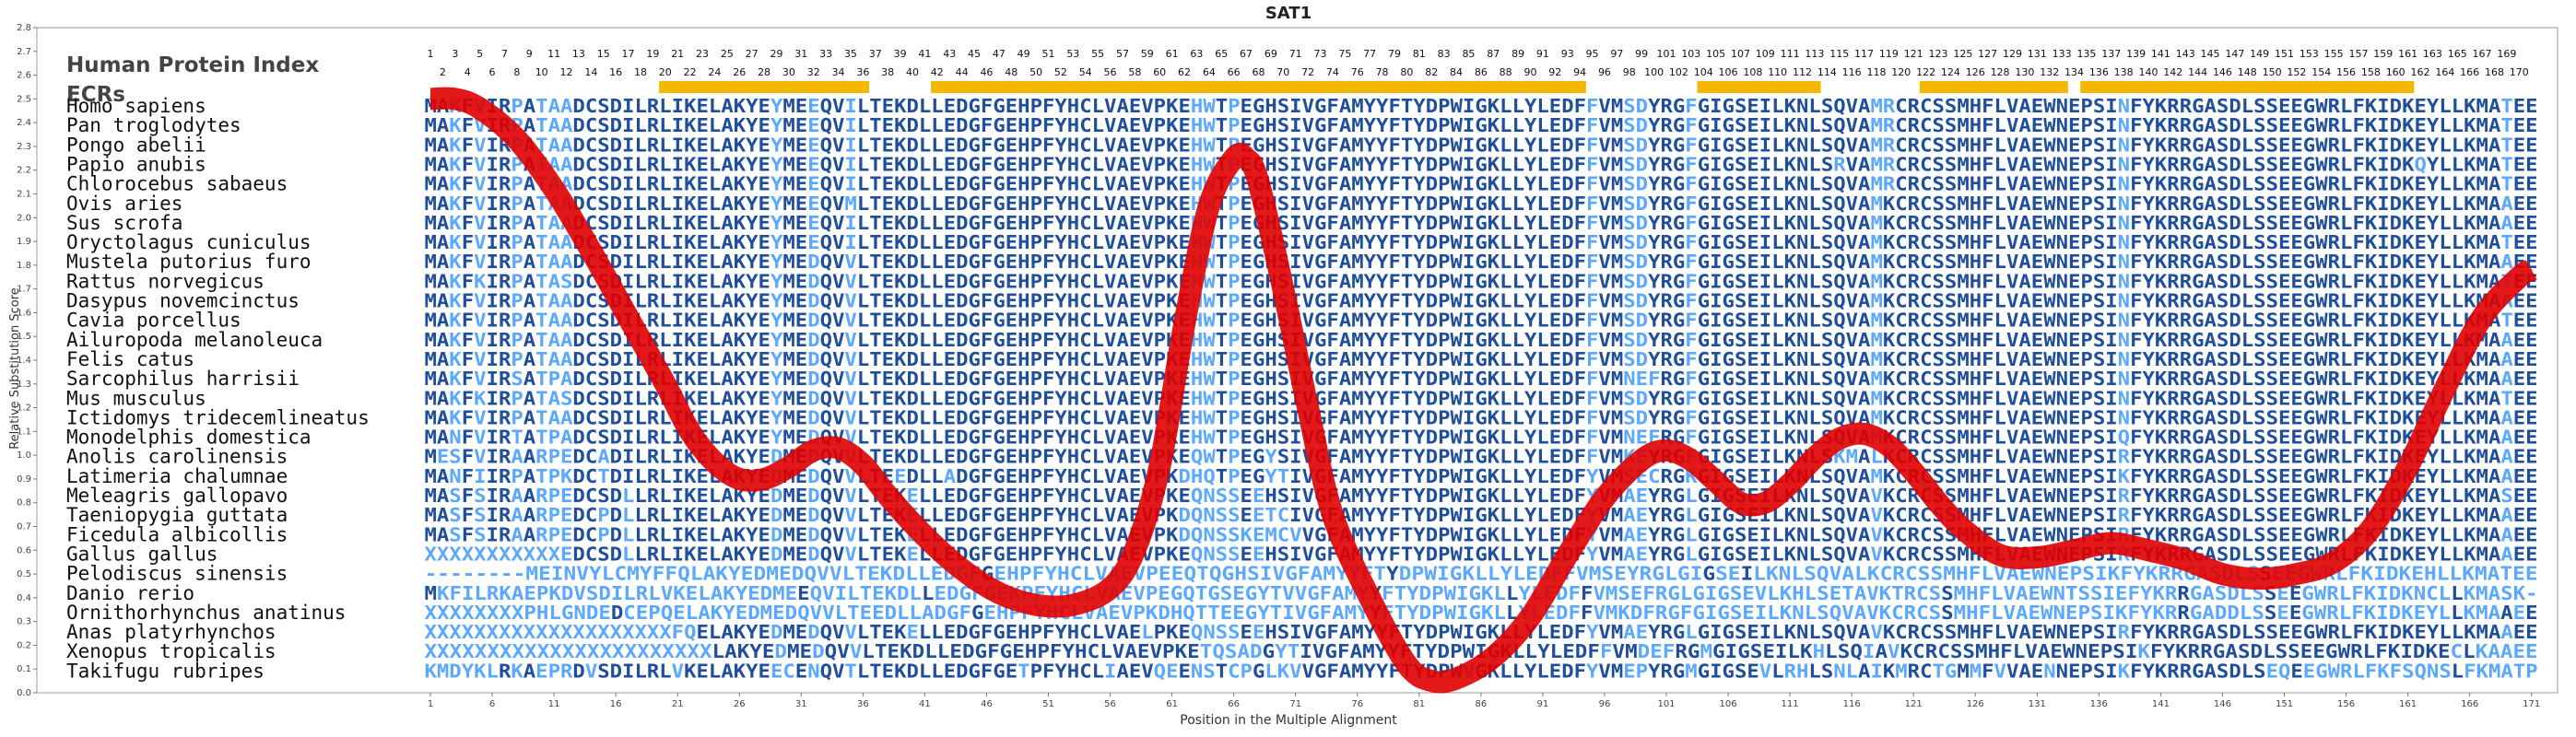  What do you see at coordinates (2483, 54) in the screenshot?
I see `index-number: 167` at bounding box center [2483, 54].